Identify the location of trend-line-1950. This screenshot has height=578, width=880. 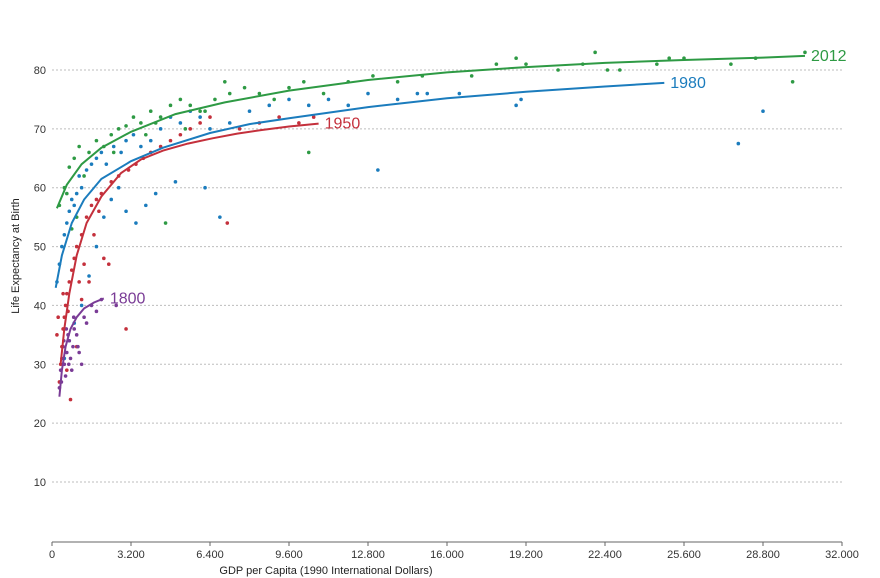
(189, 243).